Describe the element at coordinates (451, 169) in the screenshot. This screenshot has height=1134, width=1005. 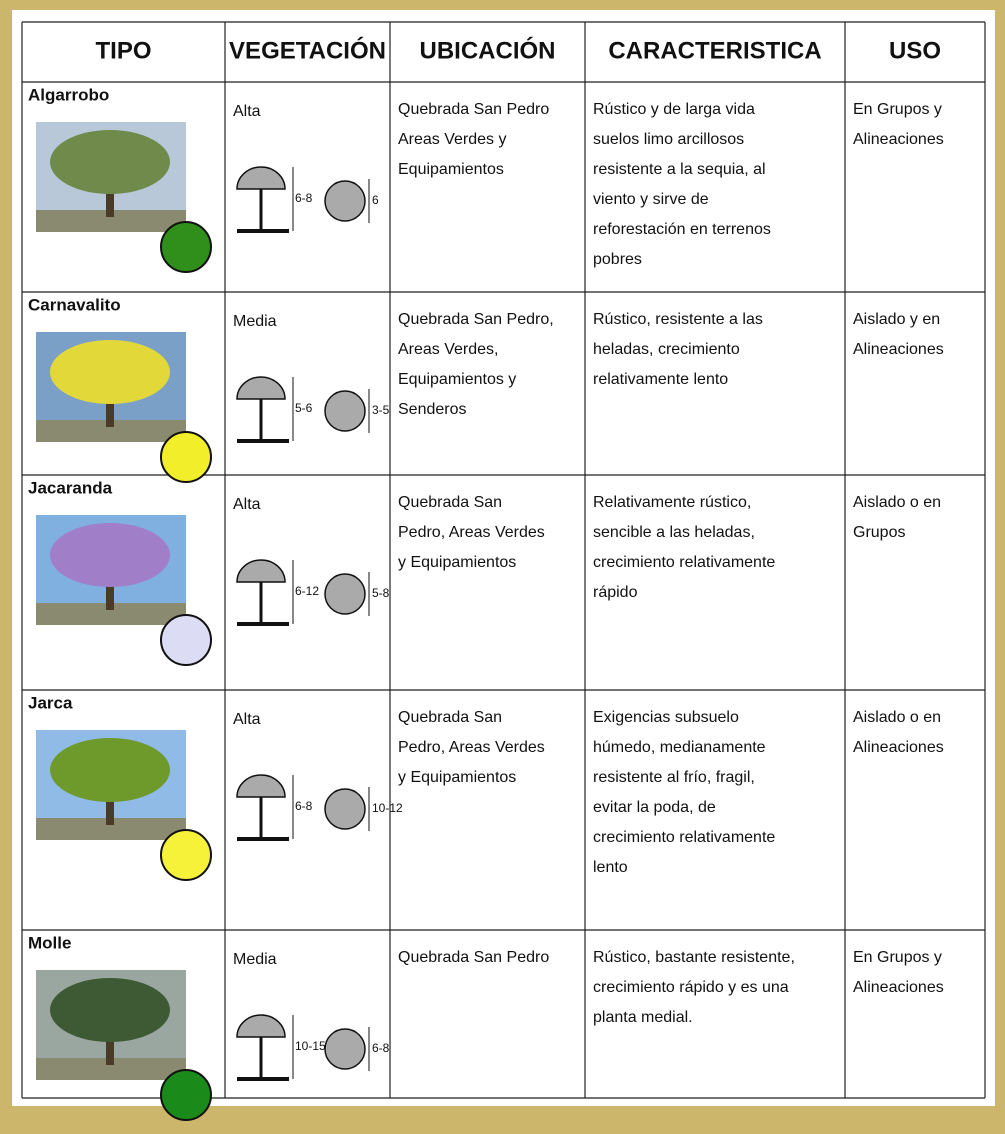
I see `location-line: Equipamientos` at that location.